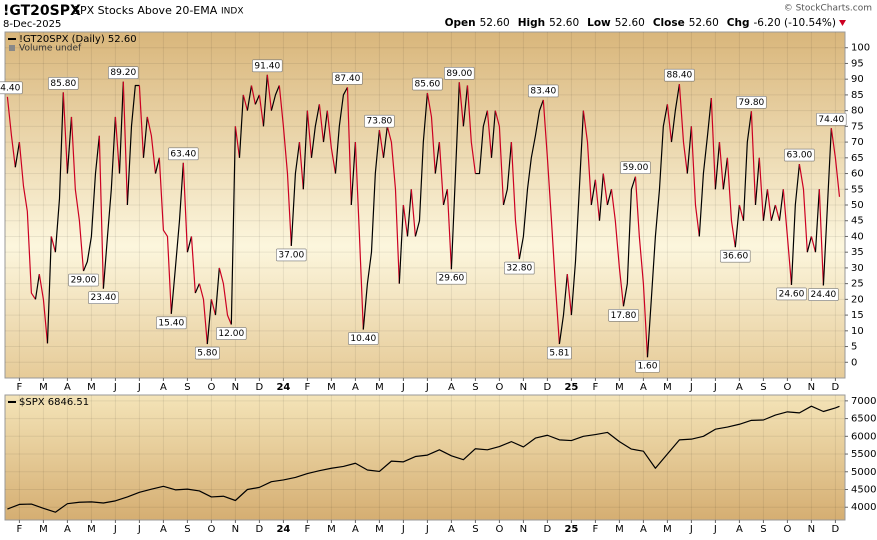 The height and width of the screenshot is (540, 877). I want to click on value-label: 17.80, so click(624, 316).